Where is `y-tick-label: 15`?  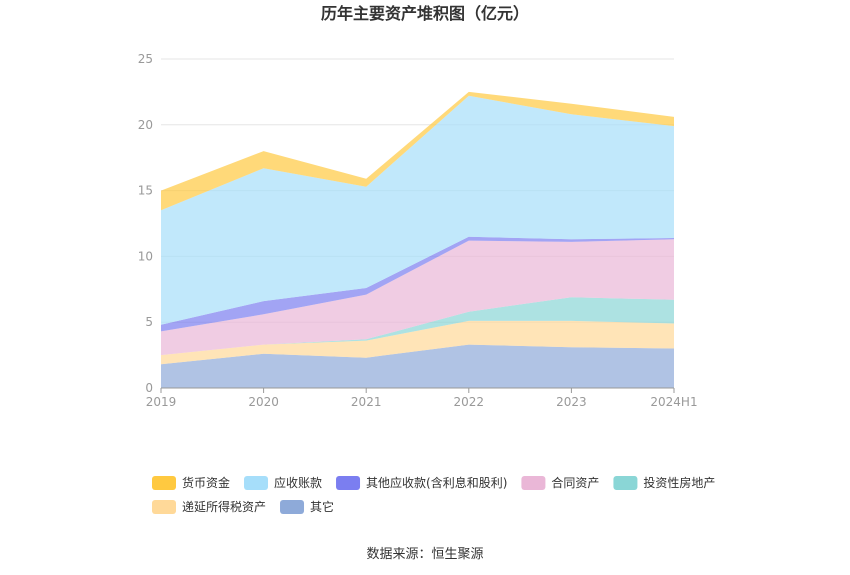
y-tick-label: 15 is located at coordinates (145, 191).